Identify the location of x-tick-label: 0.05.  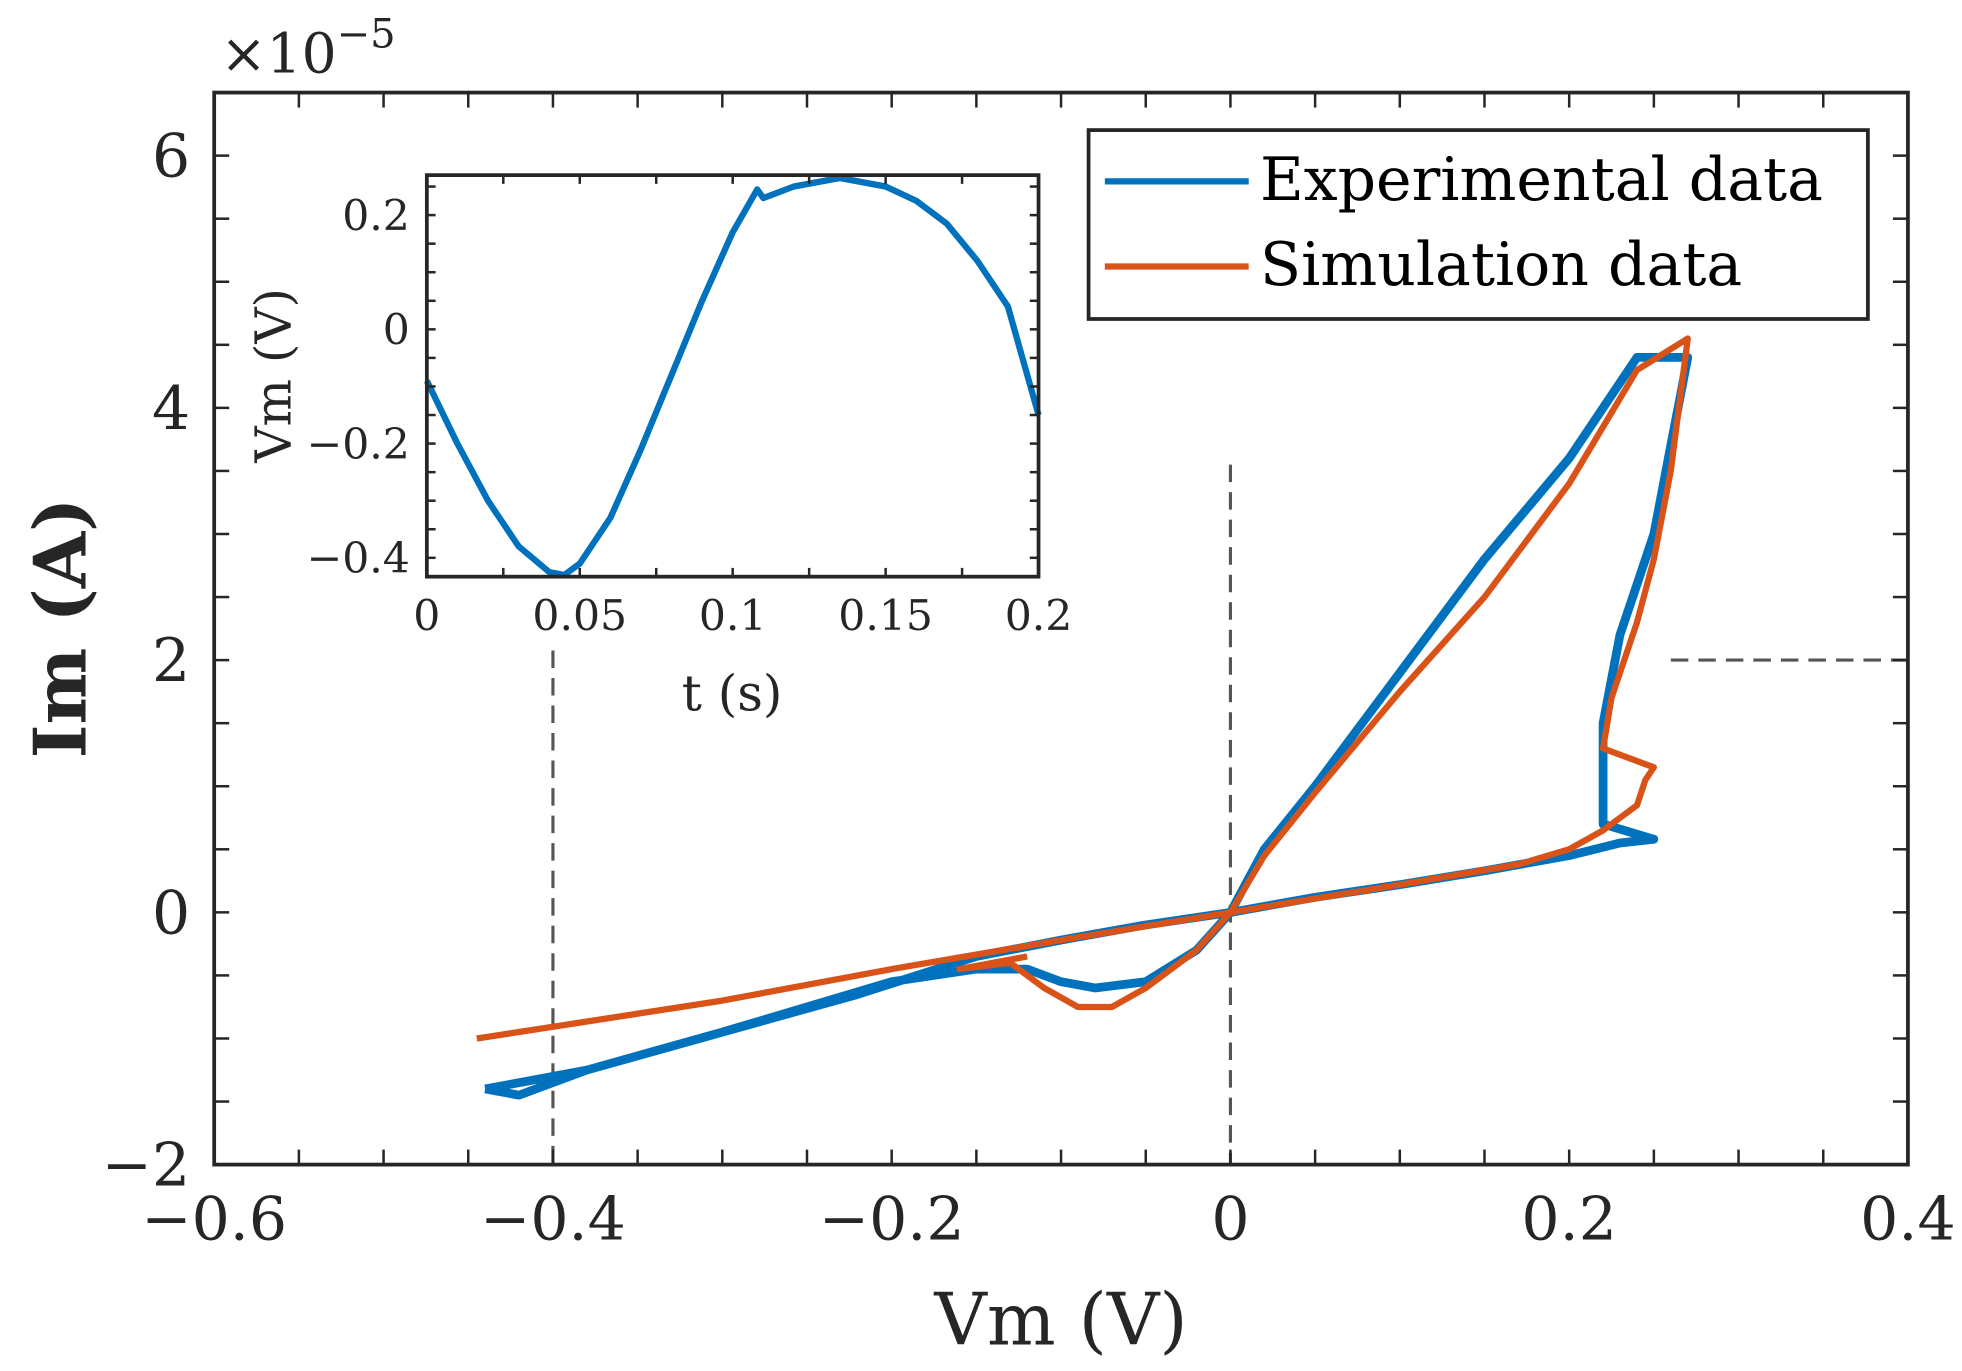
(579, 616).